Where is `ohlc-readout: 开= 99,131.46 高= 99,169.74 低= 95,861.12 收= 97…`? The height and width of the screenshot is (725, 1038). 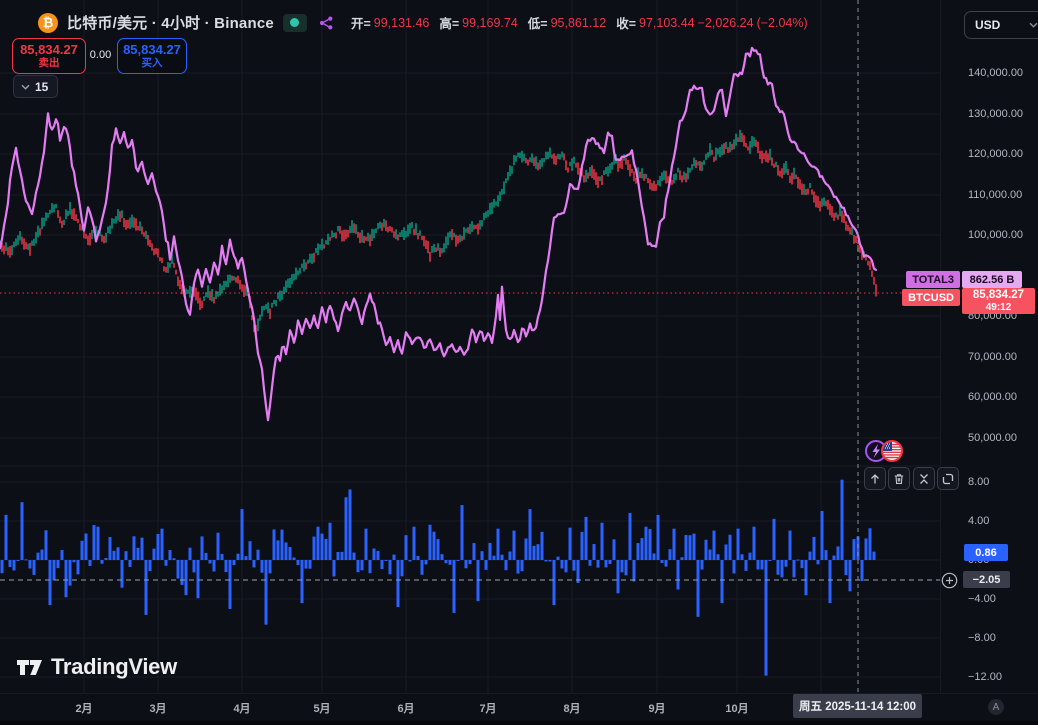 ohlc-readout: 开= 99,131.46 高= 99,169.74 低= 95,861.12 收= 97… is located at coordinates (579, 22).